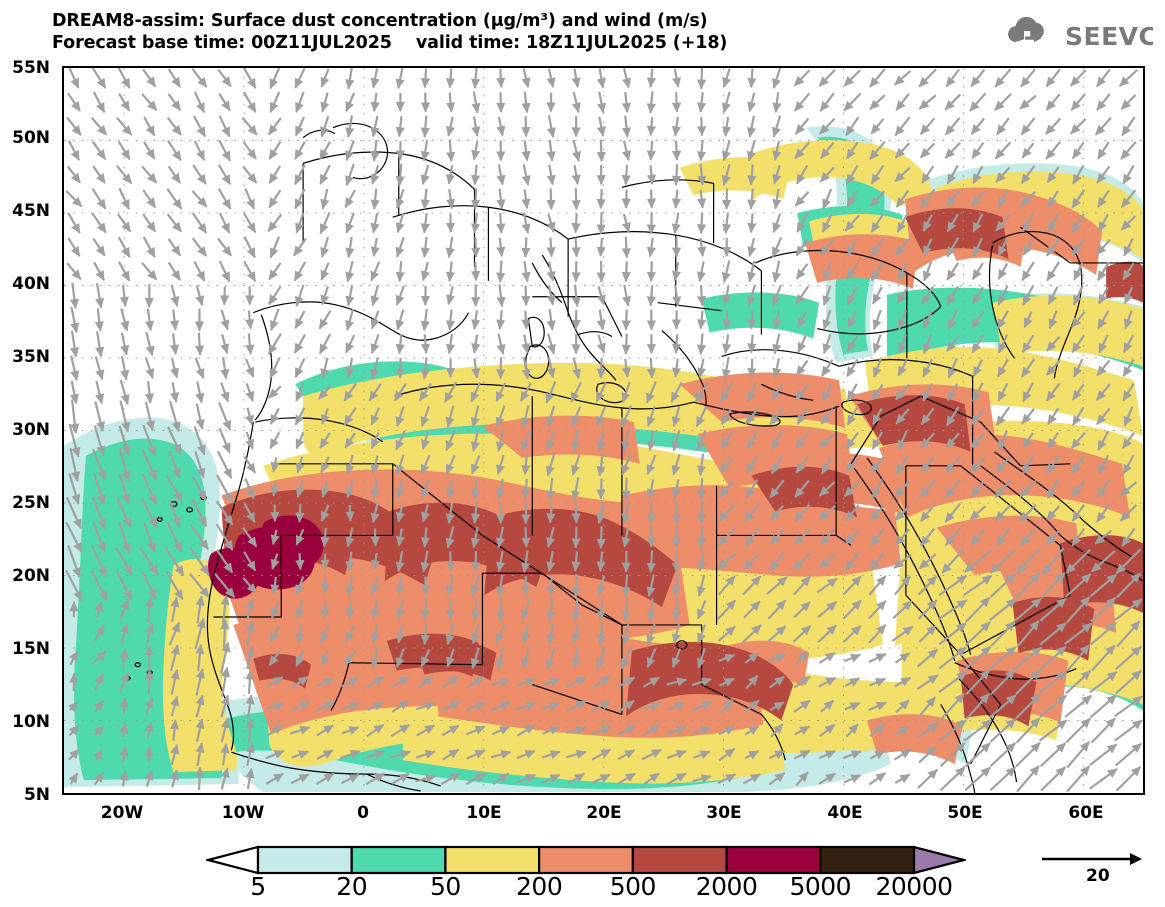  What do you see at coordinates (586, 860) in the screenshot?
I see `colorbar` at bounding box center [586, 860].